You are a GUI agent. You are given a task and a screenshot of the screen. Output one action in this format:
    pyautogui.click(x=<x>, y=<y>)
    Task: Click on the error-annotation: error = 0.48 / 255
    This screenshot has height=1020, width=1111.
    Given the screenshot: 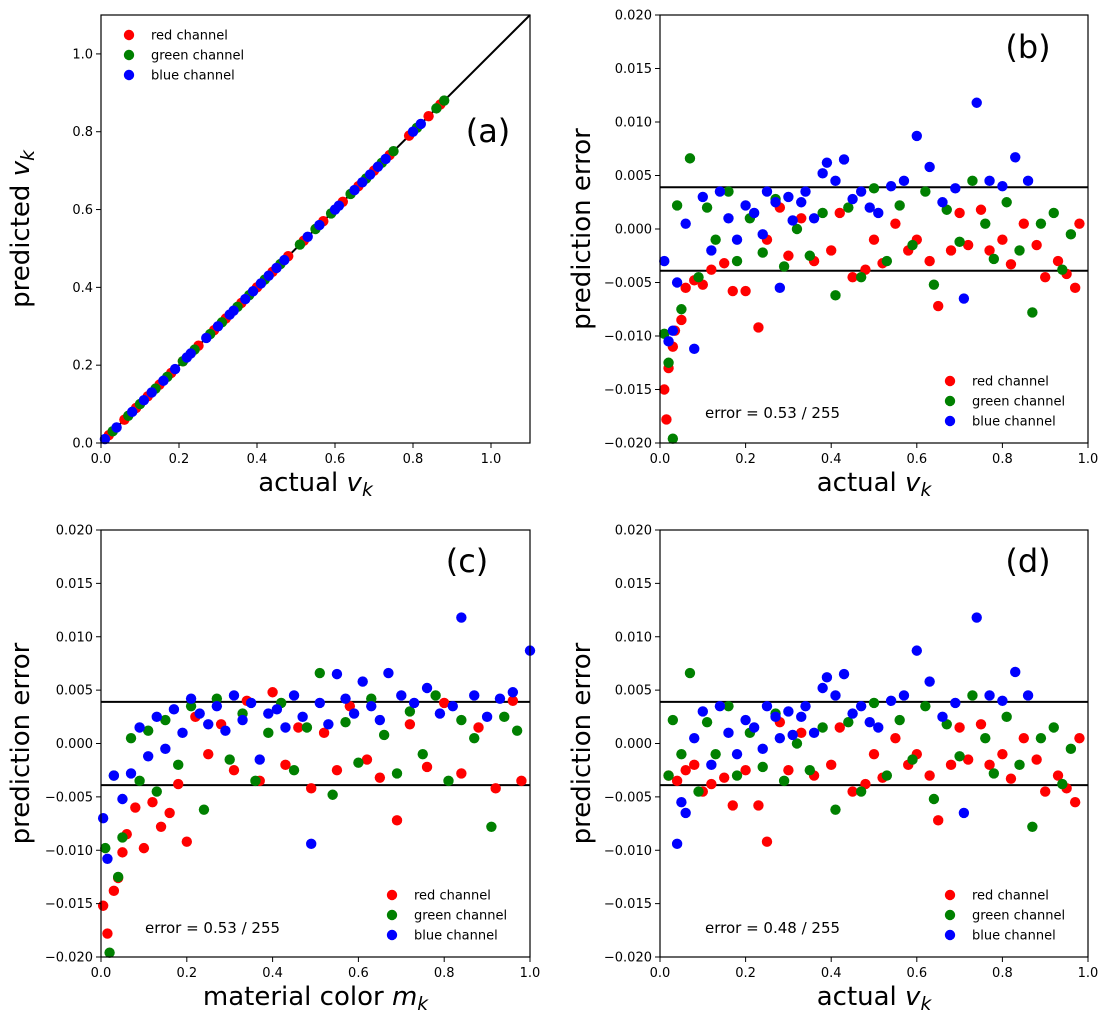 What is the action you would take?
    pyautogui.click(x=772, y=928)
    